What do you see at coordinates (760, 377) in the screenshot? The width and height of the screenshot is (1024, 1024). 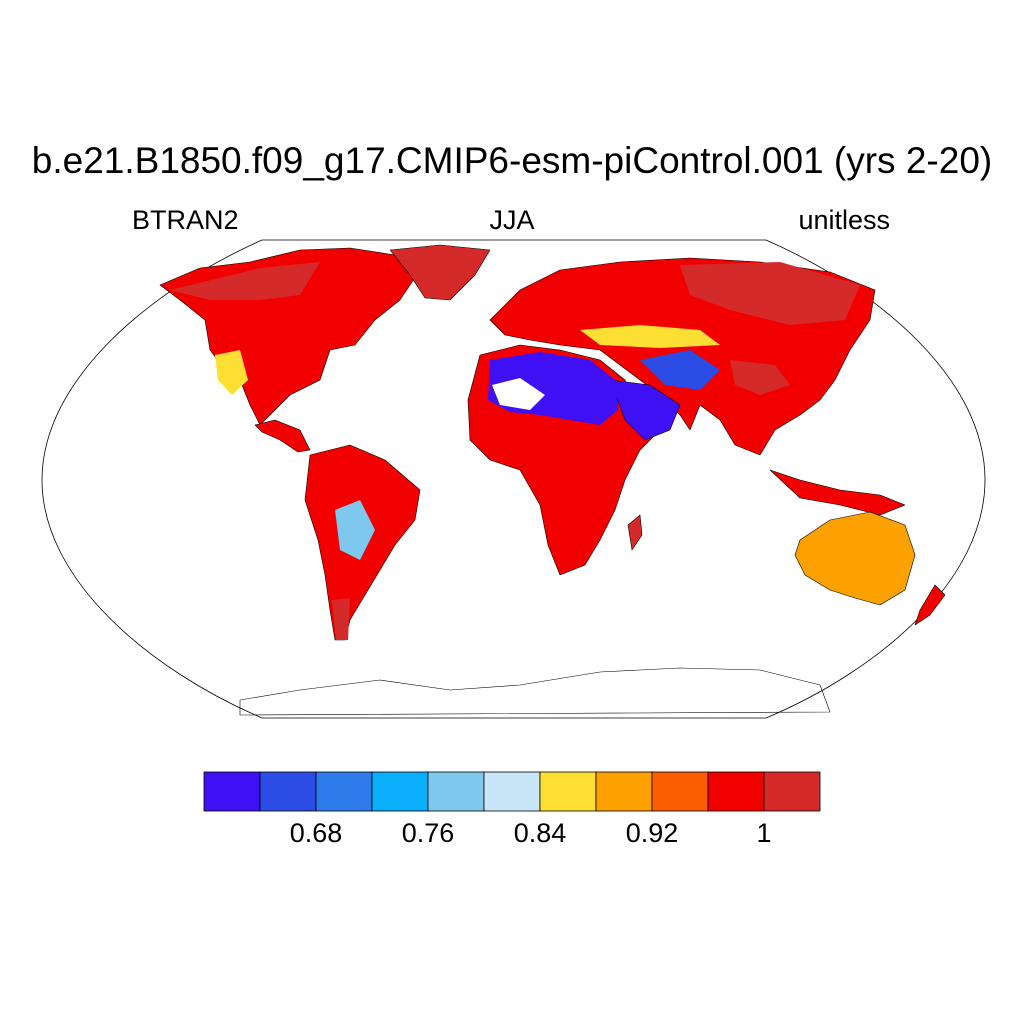 I see `tibet-dark` at bounding box center [760, 377].